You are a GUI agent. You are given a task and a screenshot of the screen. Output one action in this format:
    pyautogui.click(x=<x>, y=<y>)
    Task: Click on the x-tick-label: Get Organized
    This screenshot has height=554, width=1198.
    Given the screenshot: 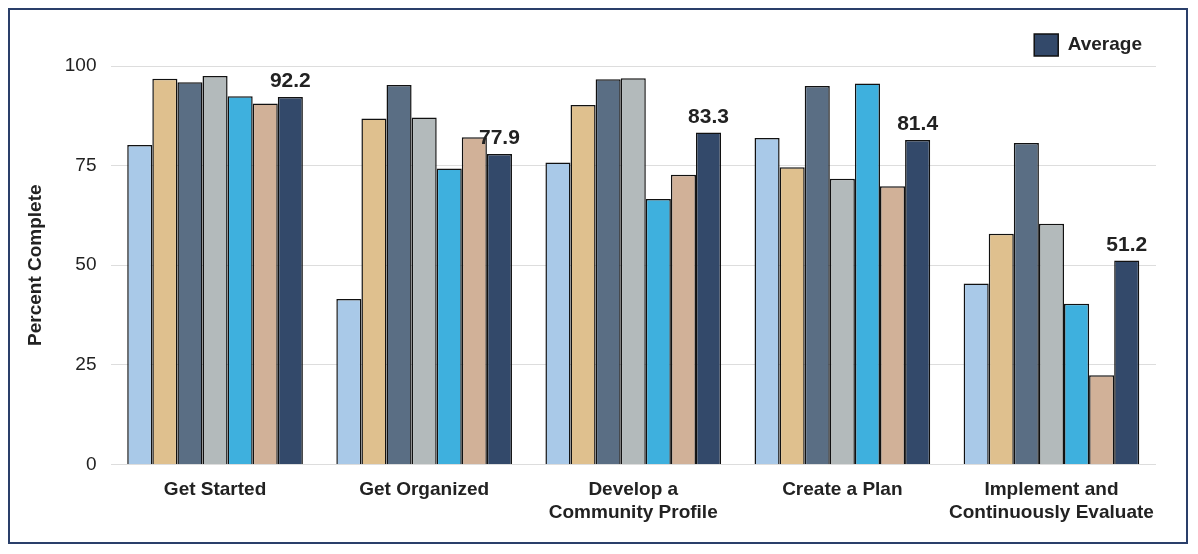 What is the action you would take?
    pyautogui.click(x=424, y=489)
    